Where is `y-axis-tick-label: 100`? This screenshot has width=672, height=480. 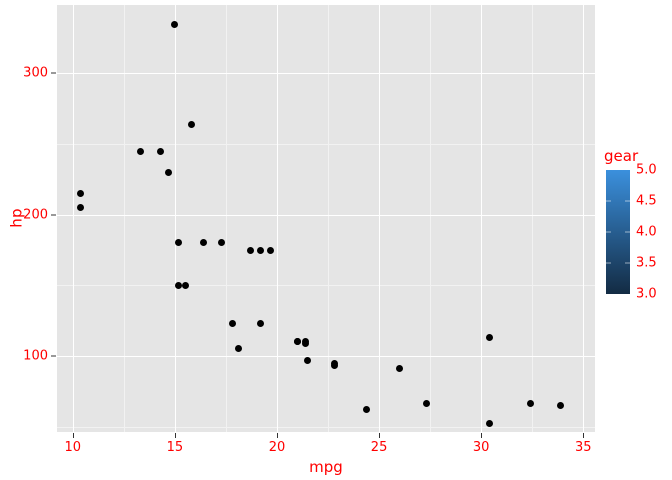 y-axis-tick-label: 100 is located at coordinates (35, 356).